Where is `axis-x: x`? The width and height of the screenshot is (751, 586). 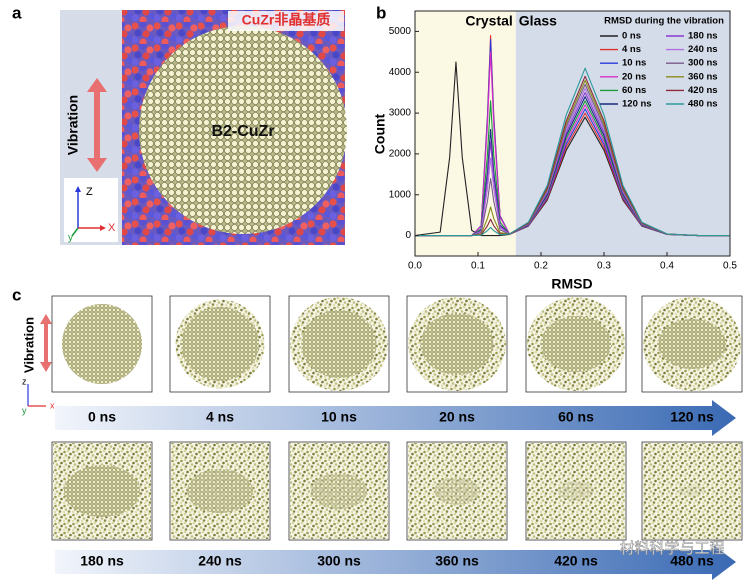
axis-x: x is located at coordinates (52, 405).